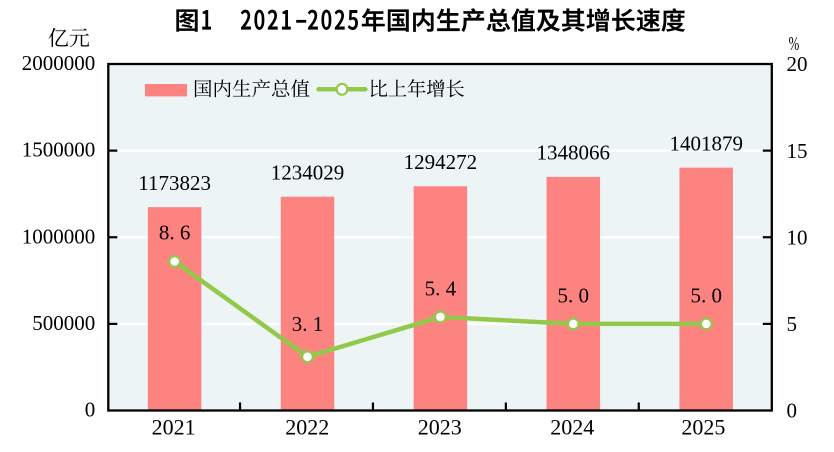 This screenshot has width=834, height=452. Describe the element at coordinates (440, 427) in the screenshot. I see `svg-text: 2023` at that location.